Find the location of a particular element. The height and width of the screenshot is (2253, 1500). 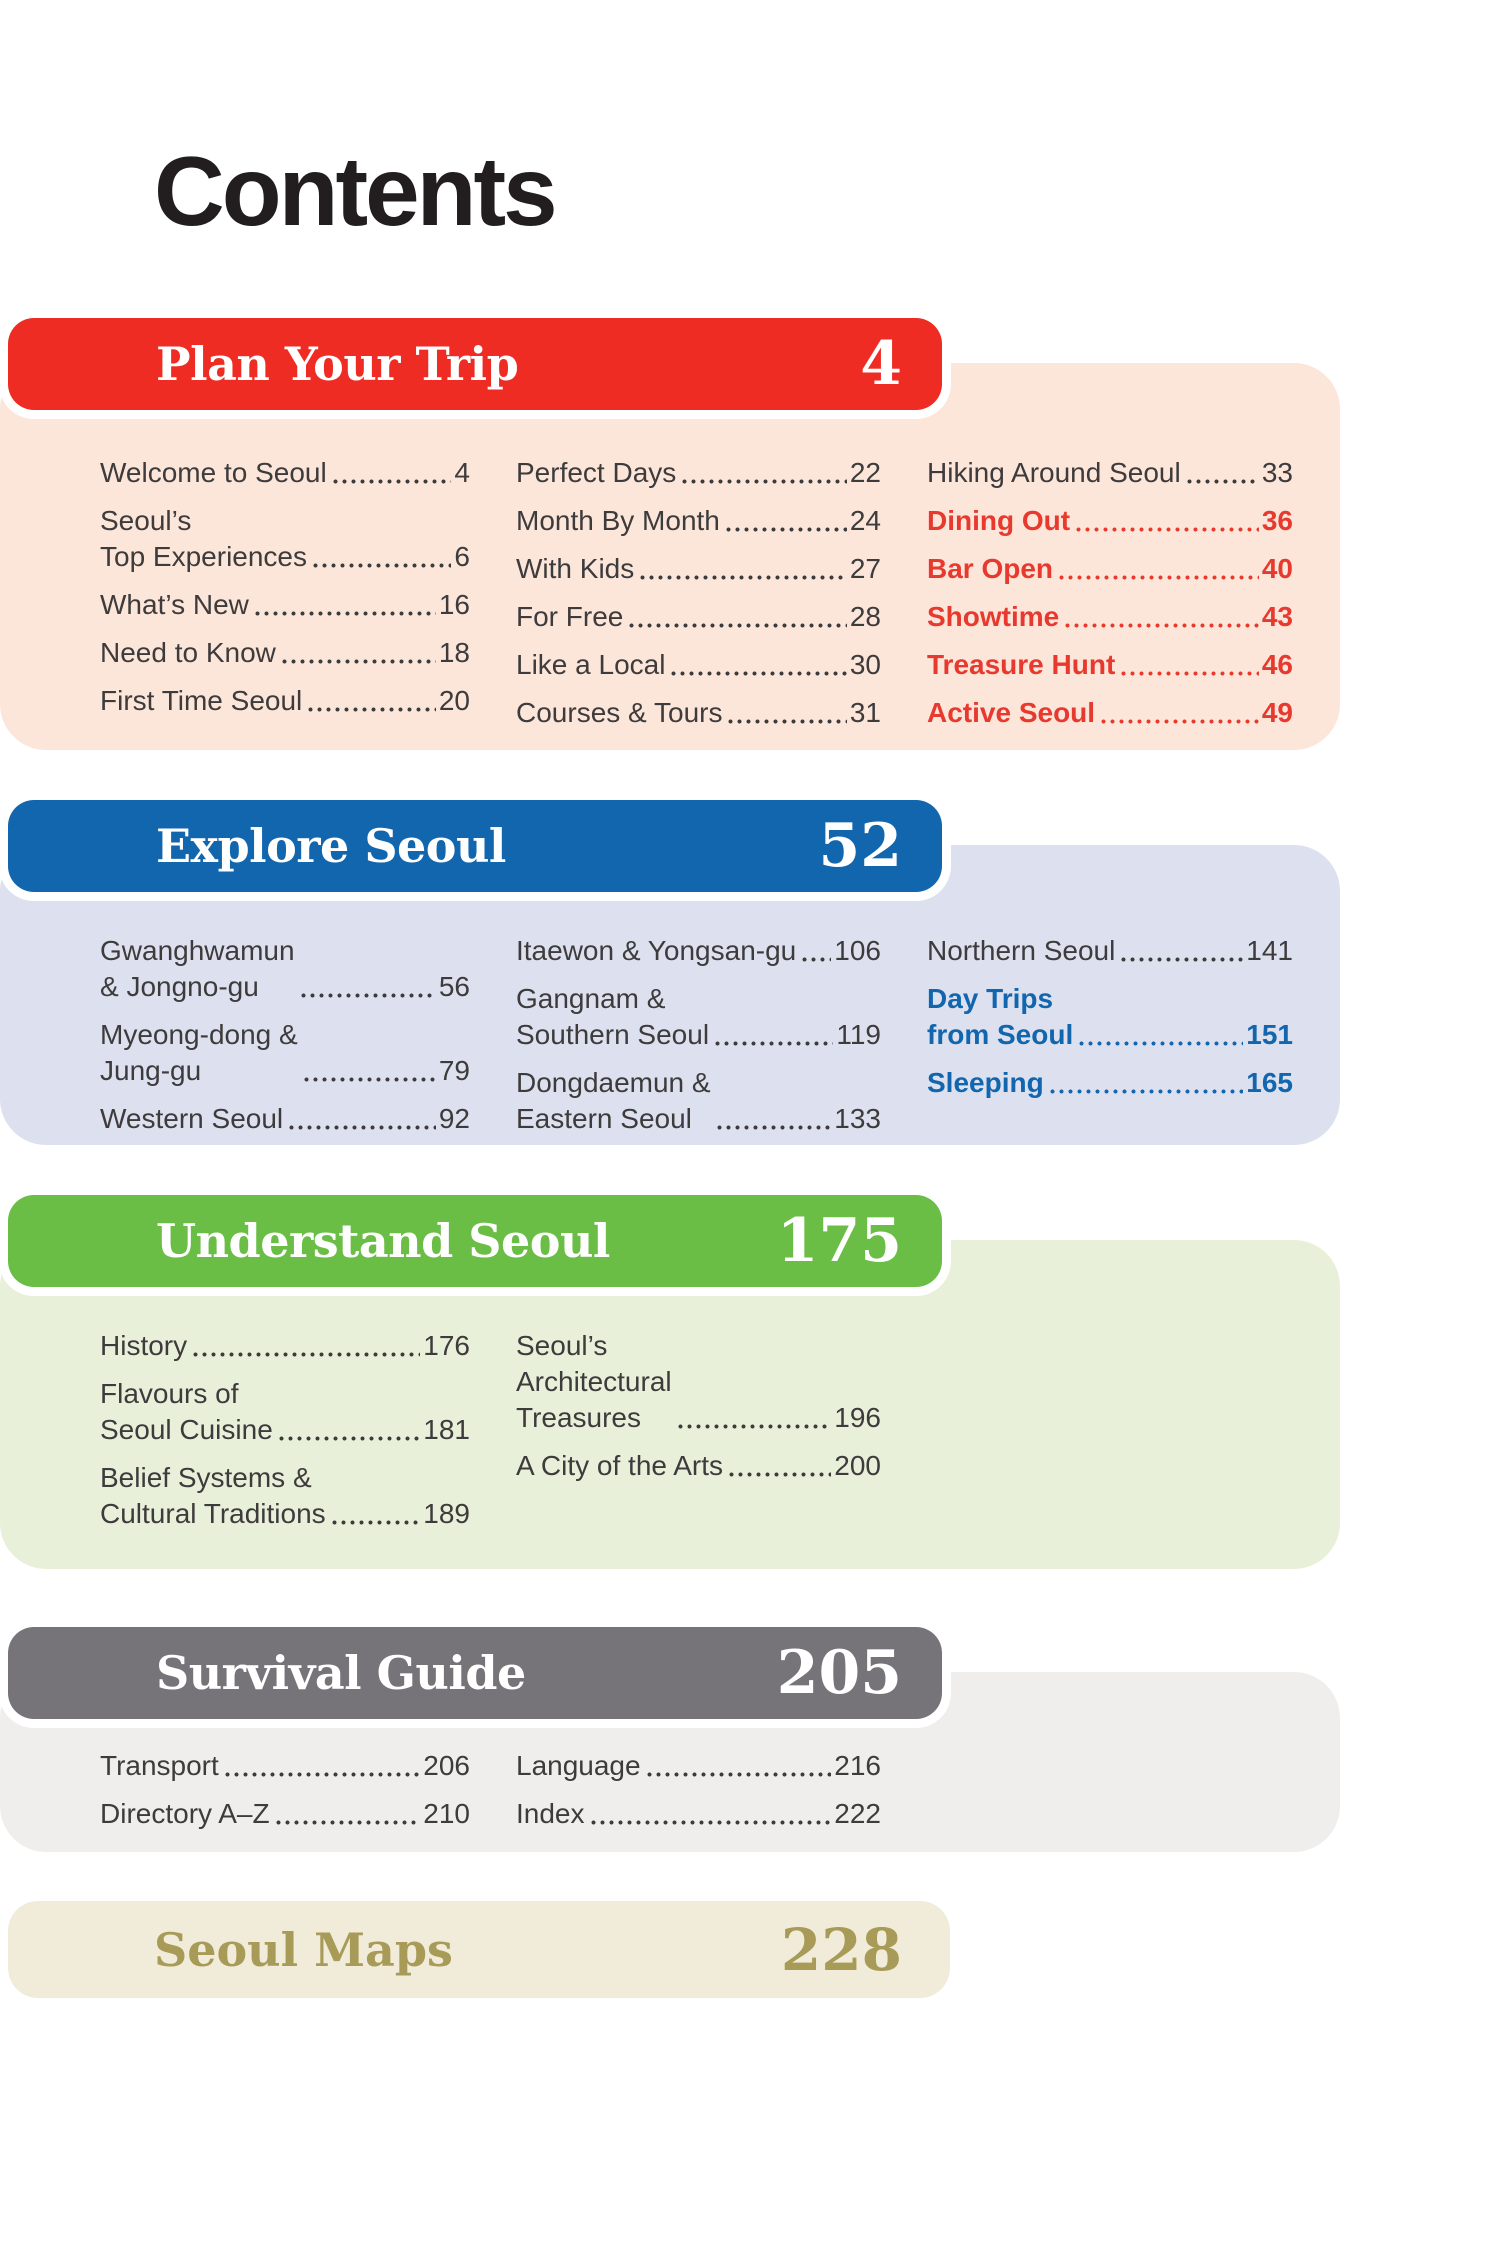

toc-entry: Sleeping 165 is located at coordinates (1110, 1083).